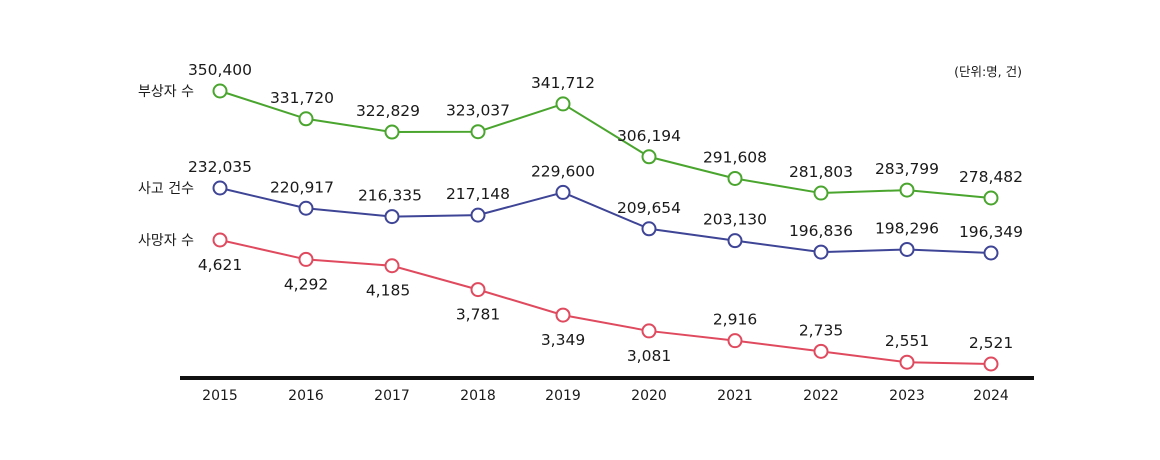  Describe the element at coordinates (563, 396) in the screenshot. I see `x-tick-label-4: 2019` at that location.